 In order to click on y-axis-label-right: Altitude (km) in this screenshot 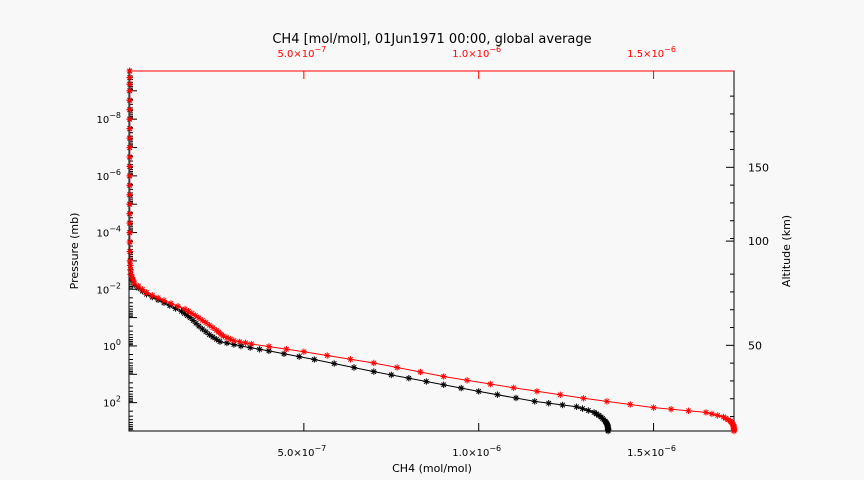, I will do `click(786, 251)`.